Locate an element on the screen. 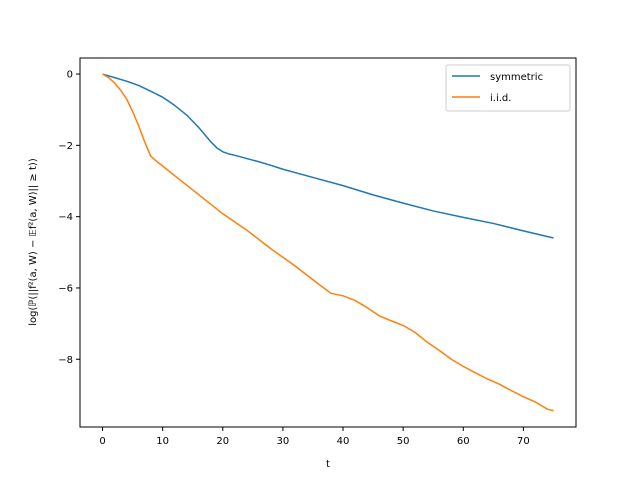  x-tick-label: 70 is located at coordinates (523, 441).